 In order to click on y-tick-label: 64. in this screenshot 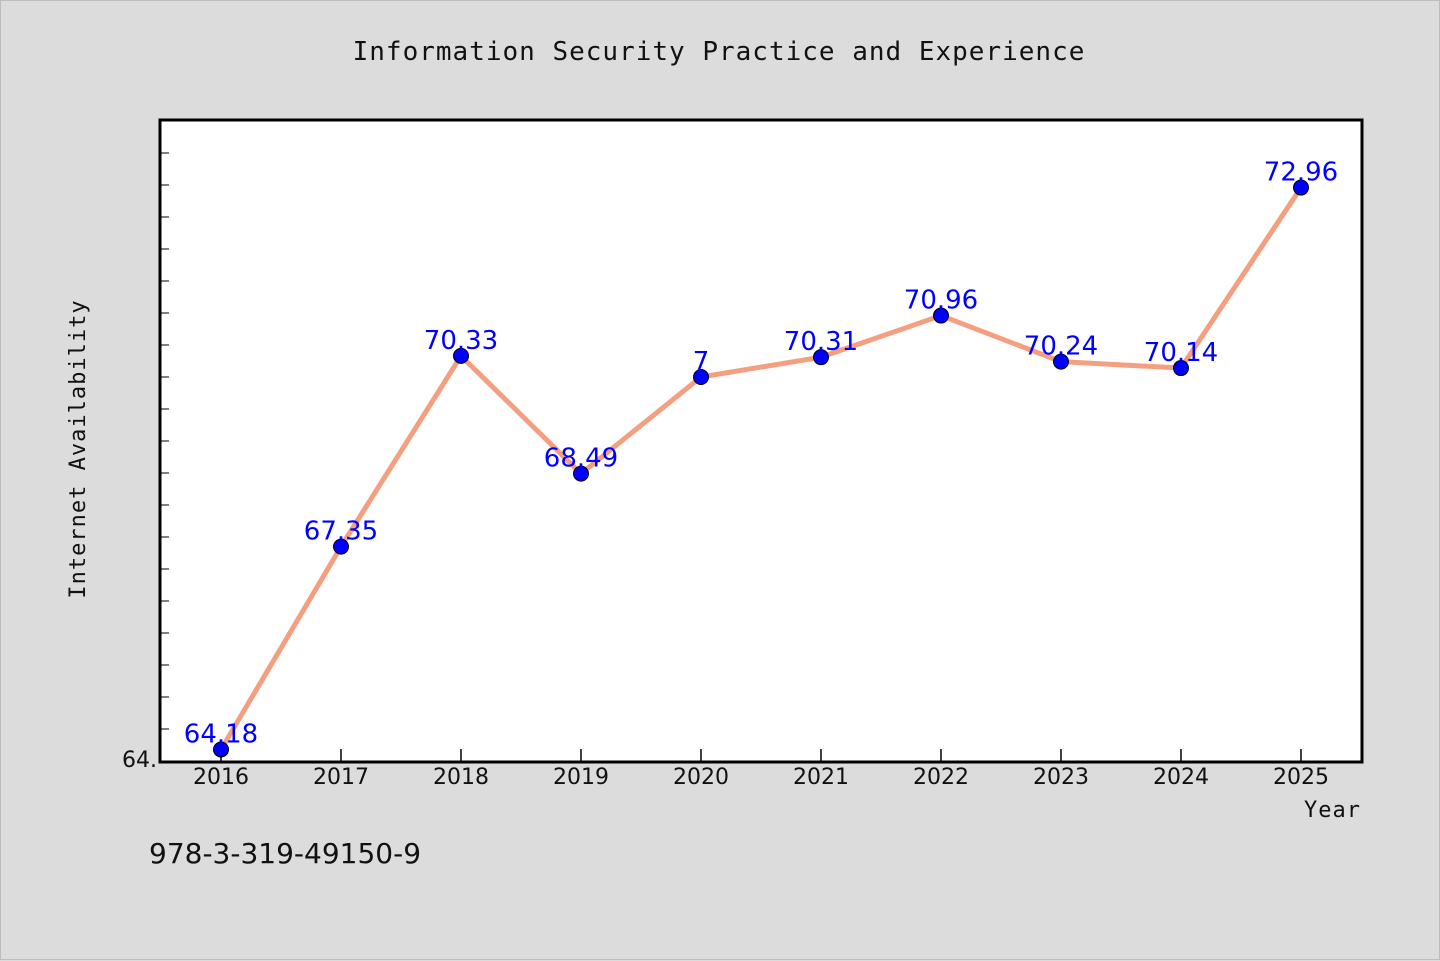, I will do `click(139, 760)`.